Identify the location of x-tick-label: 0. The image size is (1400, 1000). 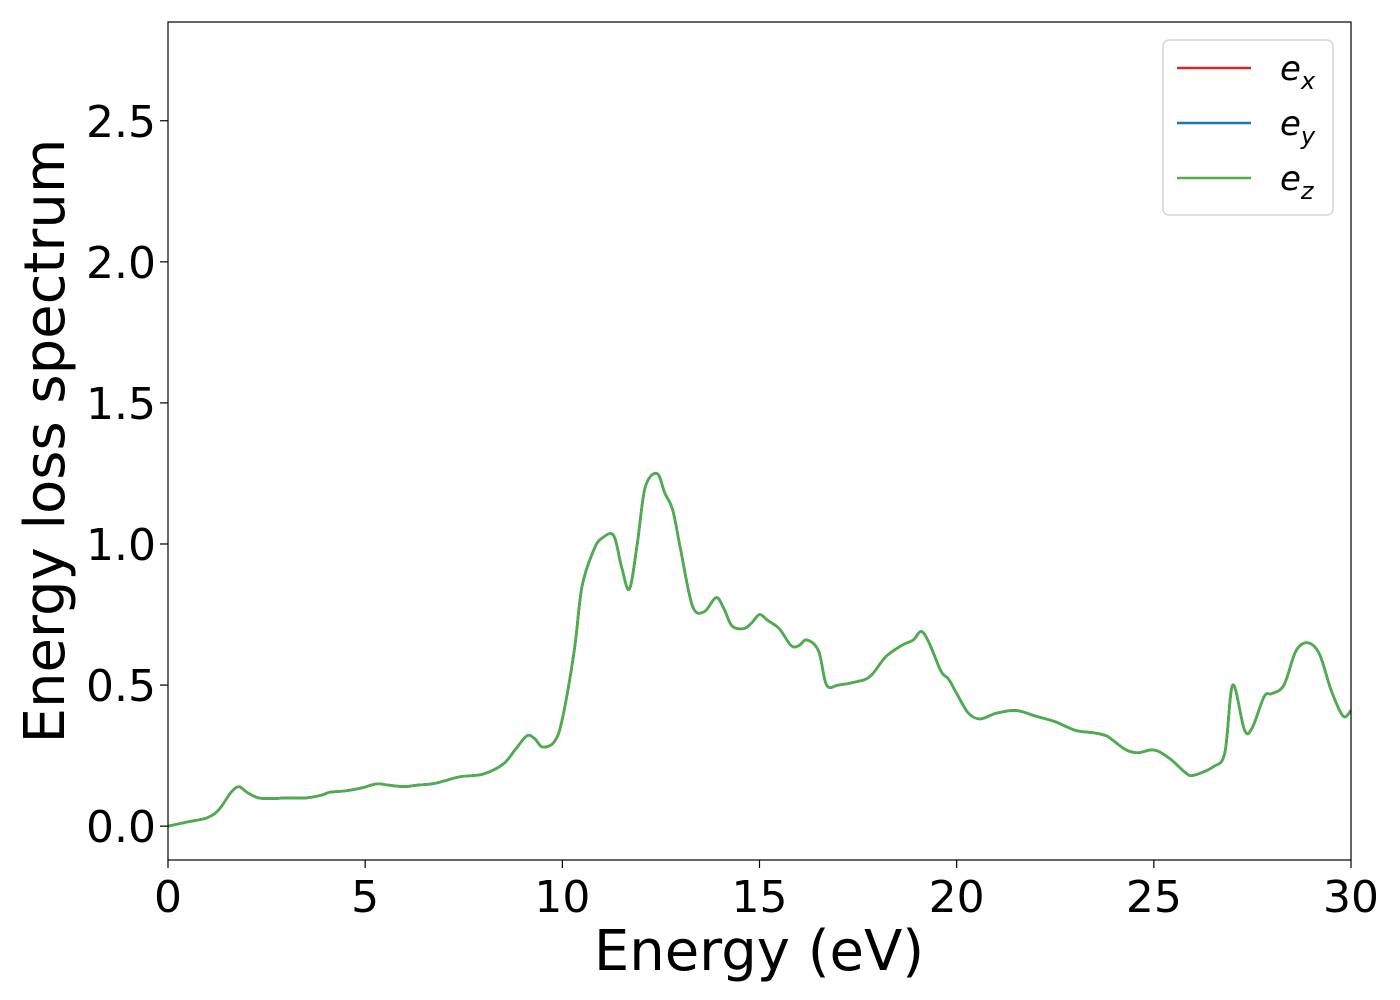
(168, 897).